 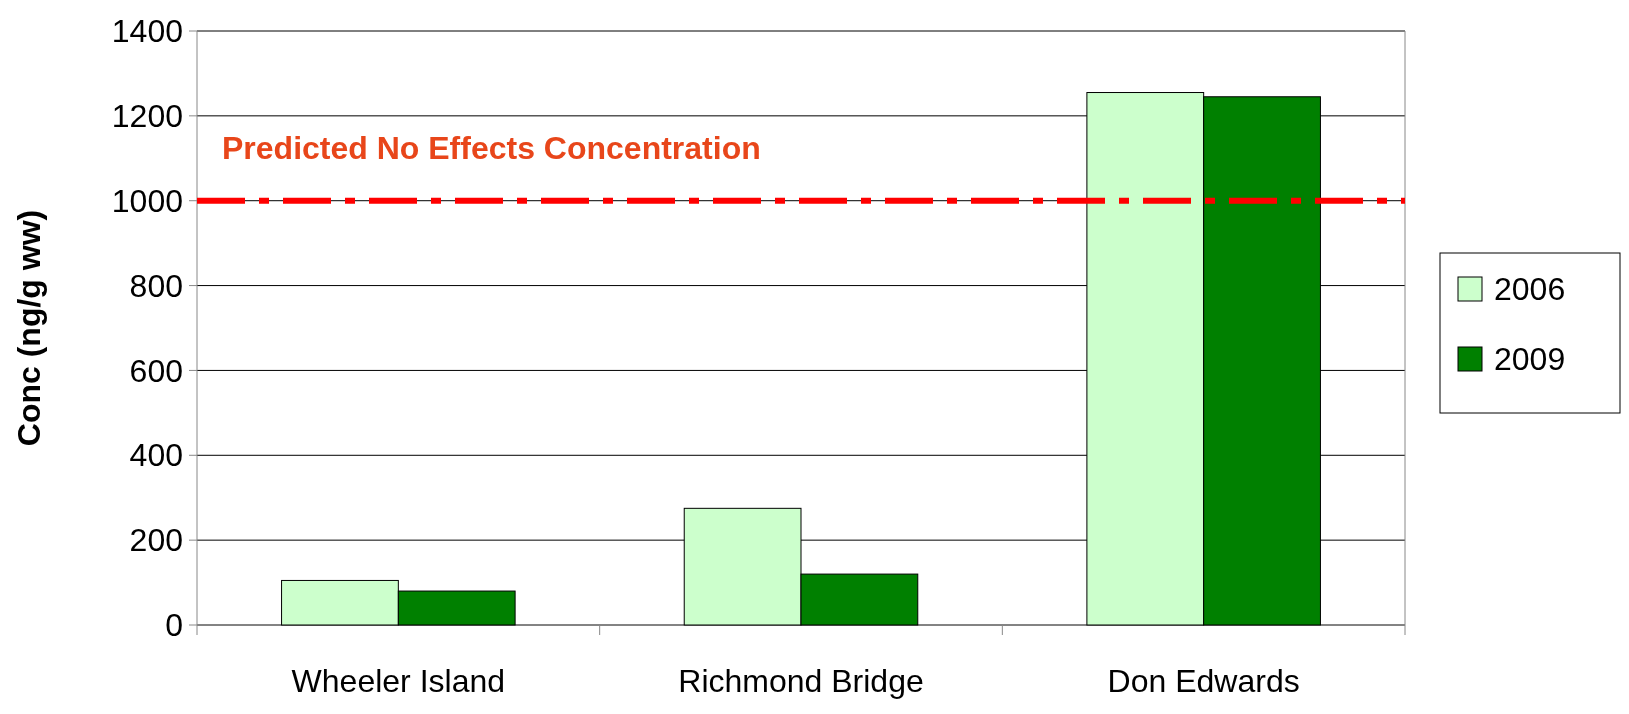 What do you see at coordinates (29, 328) in the screenshot?
I see `y-axis-title: Conc (ng/g ww)` at bounding box center [29, 328].